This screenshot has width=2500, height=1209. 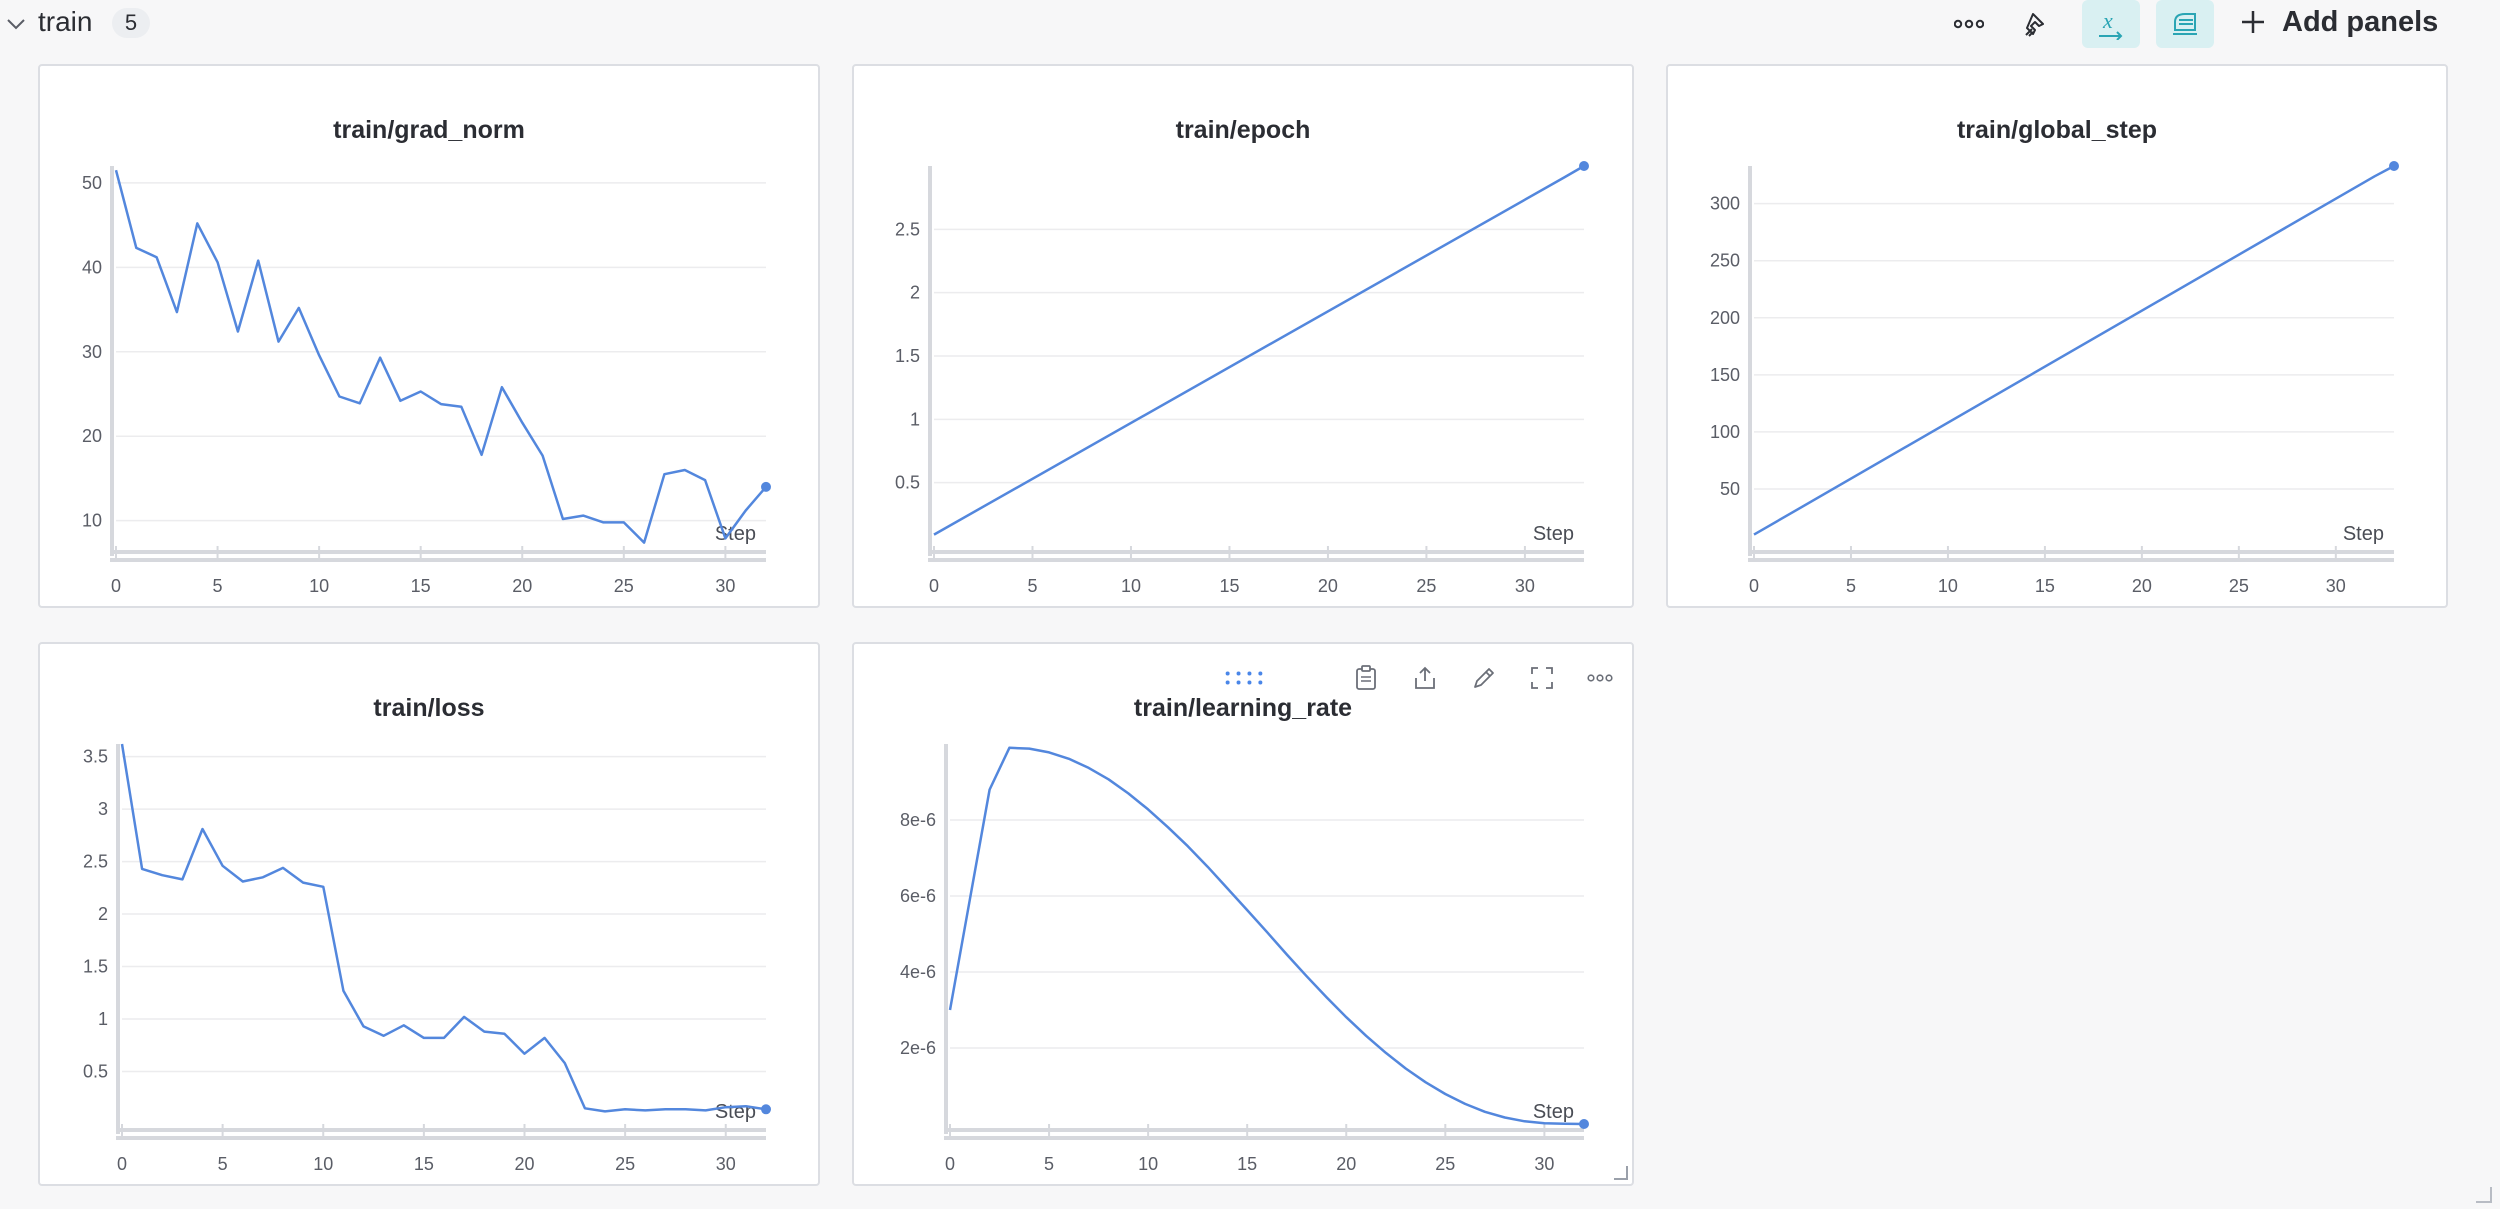 I want to click on chart-panel-epoch: train/epoch 0.5 1 1.5 2 2.5 0 5 10 15 20 25 30 Step, so click(x=1243, y=336).